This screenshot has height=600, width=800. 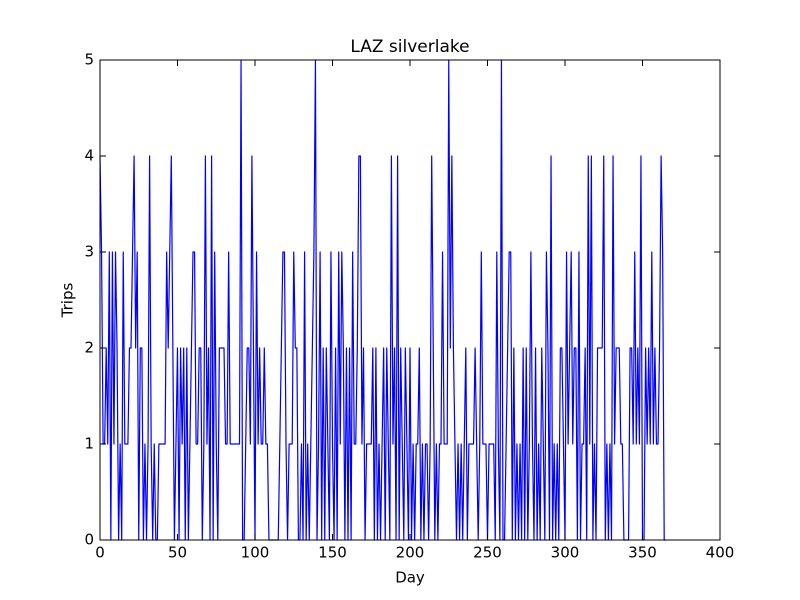 I want to click on y-tick-label: 3, so click(x=89, y=252).